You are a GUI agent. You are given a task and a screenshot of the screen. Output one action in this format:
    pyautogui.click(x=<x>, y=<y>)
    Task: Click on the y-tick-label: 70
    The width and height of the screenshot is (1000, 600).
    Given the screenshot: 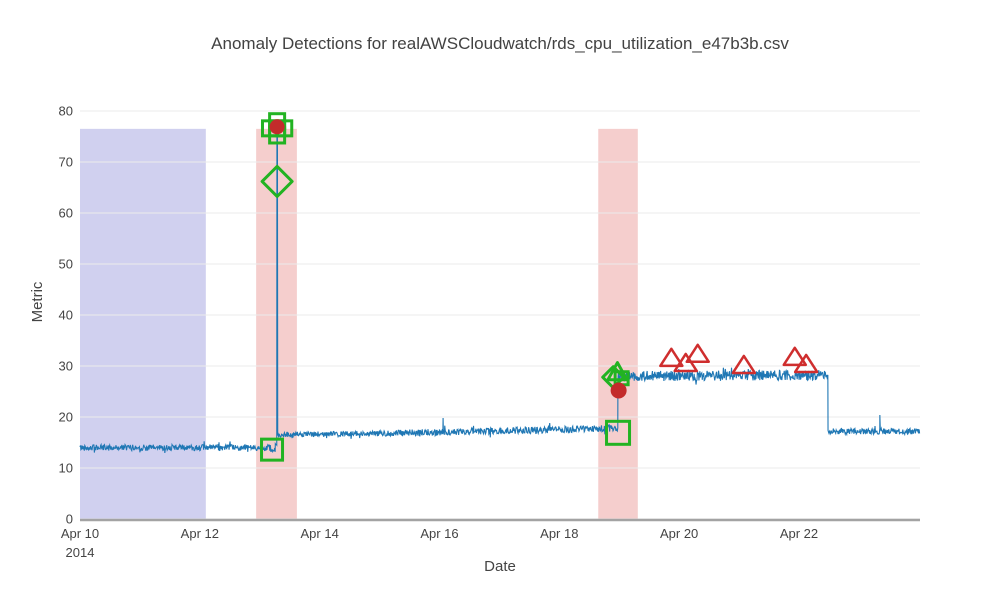 What is the action you would take?
    pyautogui.click(x=66, y=162)
    